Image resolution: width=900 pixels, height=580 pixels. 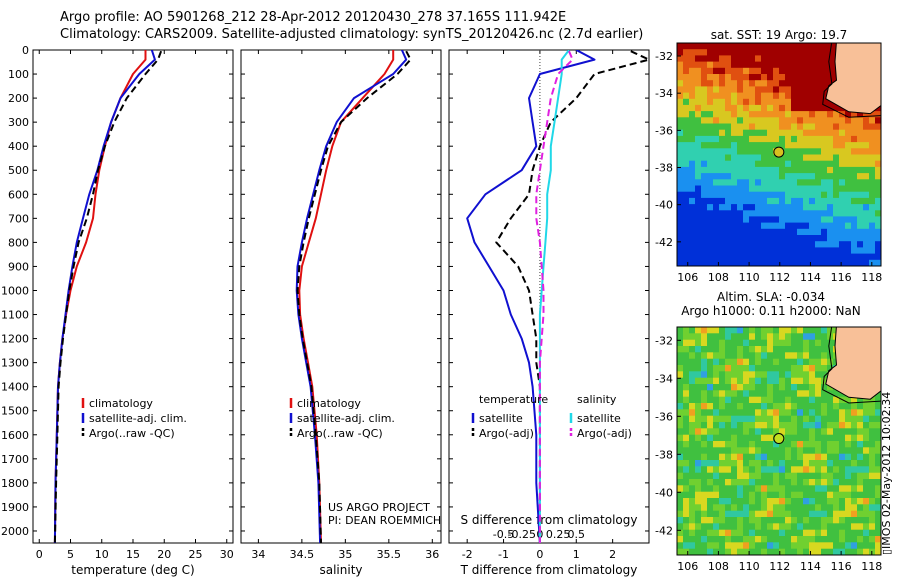 I want to click on depth-contour, so click(x=851, y=80).